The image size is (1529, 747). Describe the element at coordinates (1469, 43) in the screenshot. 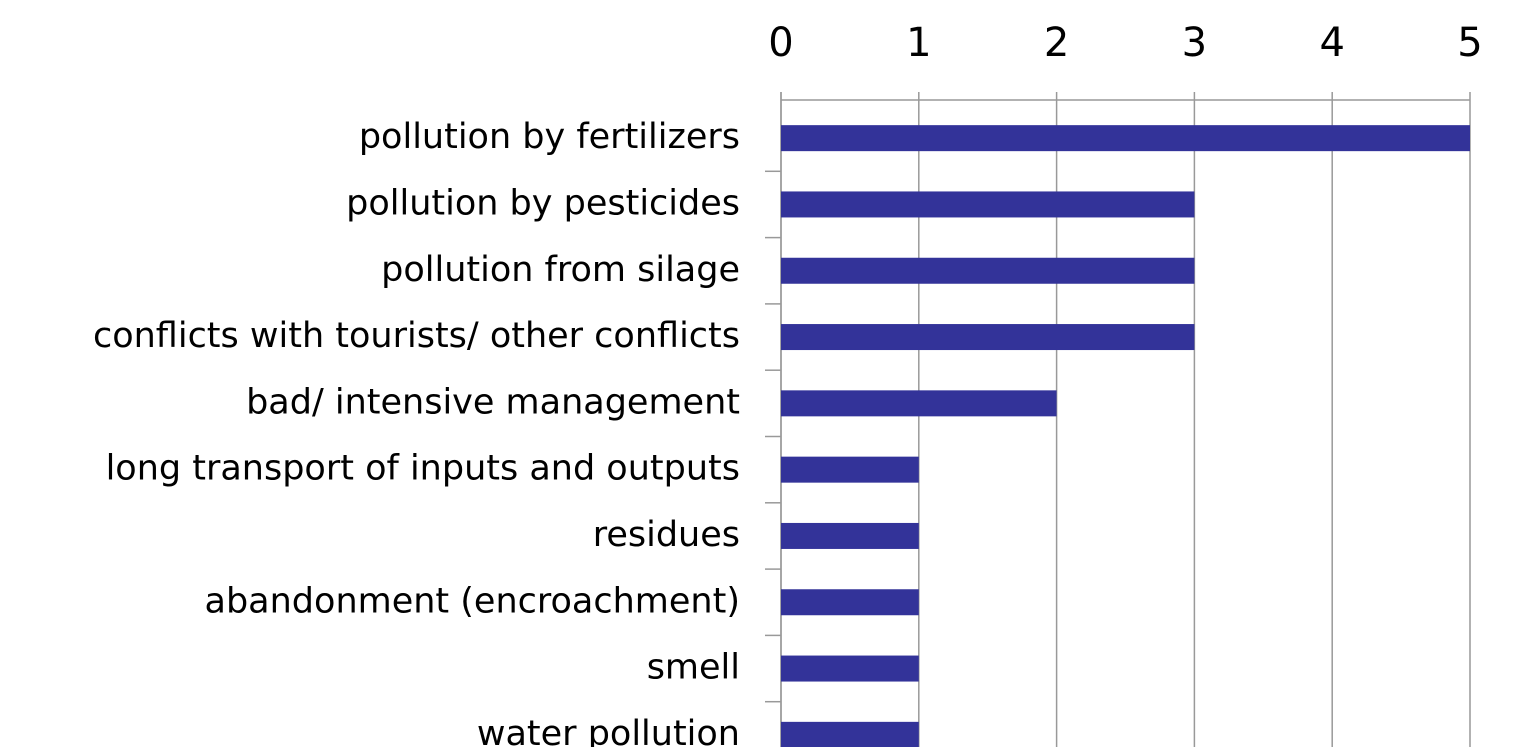

I see `x-tick-label: 5` at that location.